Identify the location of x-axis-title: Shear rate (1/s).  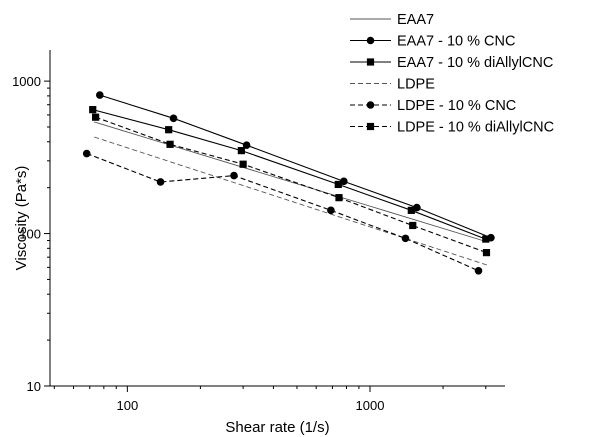
(277, 427).